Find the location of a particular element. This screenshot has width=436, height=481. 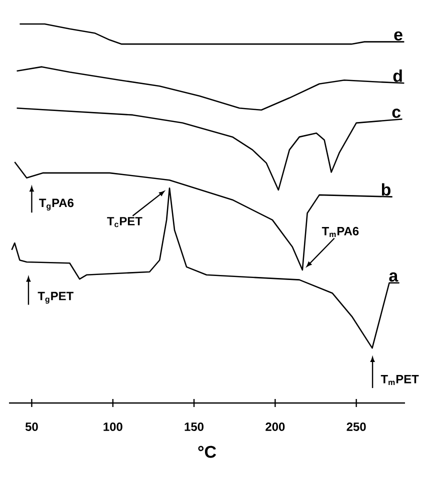

series-label: d is located at coordinates (397, 75).